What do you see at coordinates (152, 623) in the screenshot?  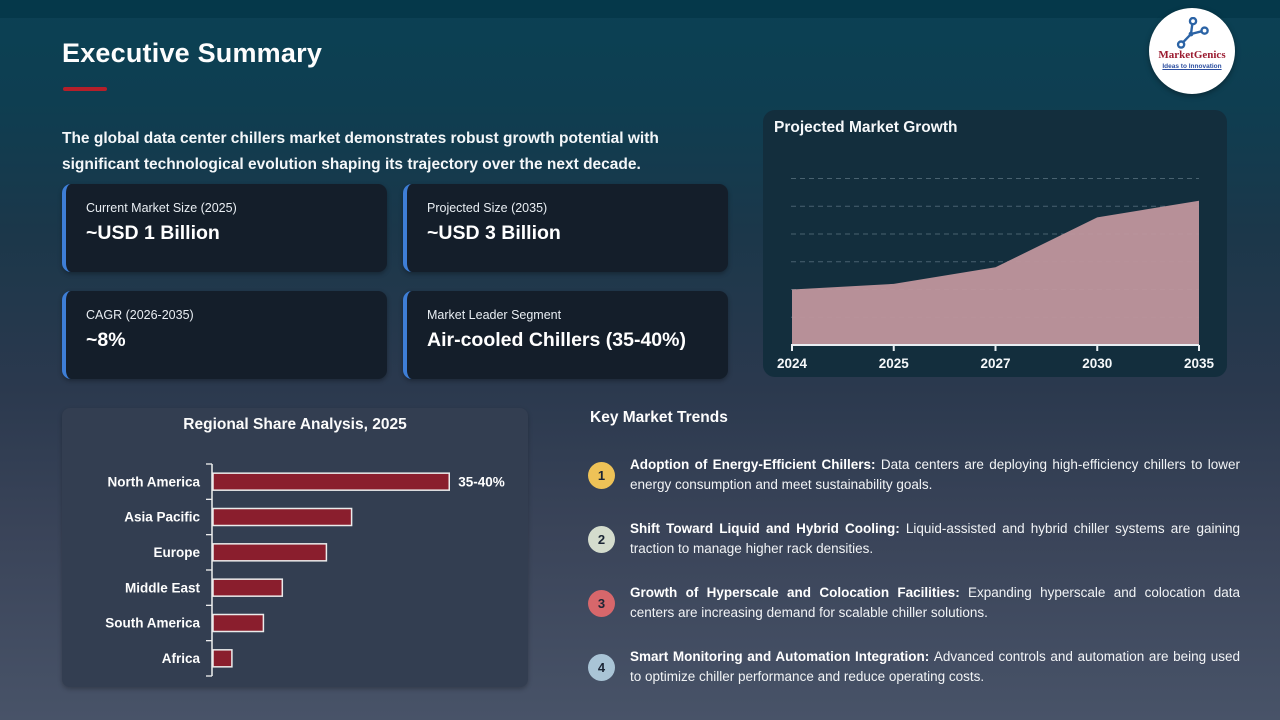 I see `category-label: South America` at bounding box center [152, 623].